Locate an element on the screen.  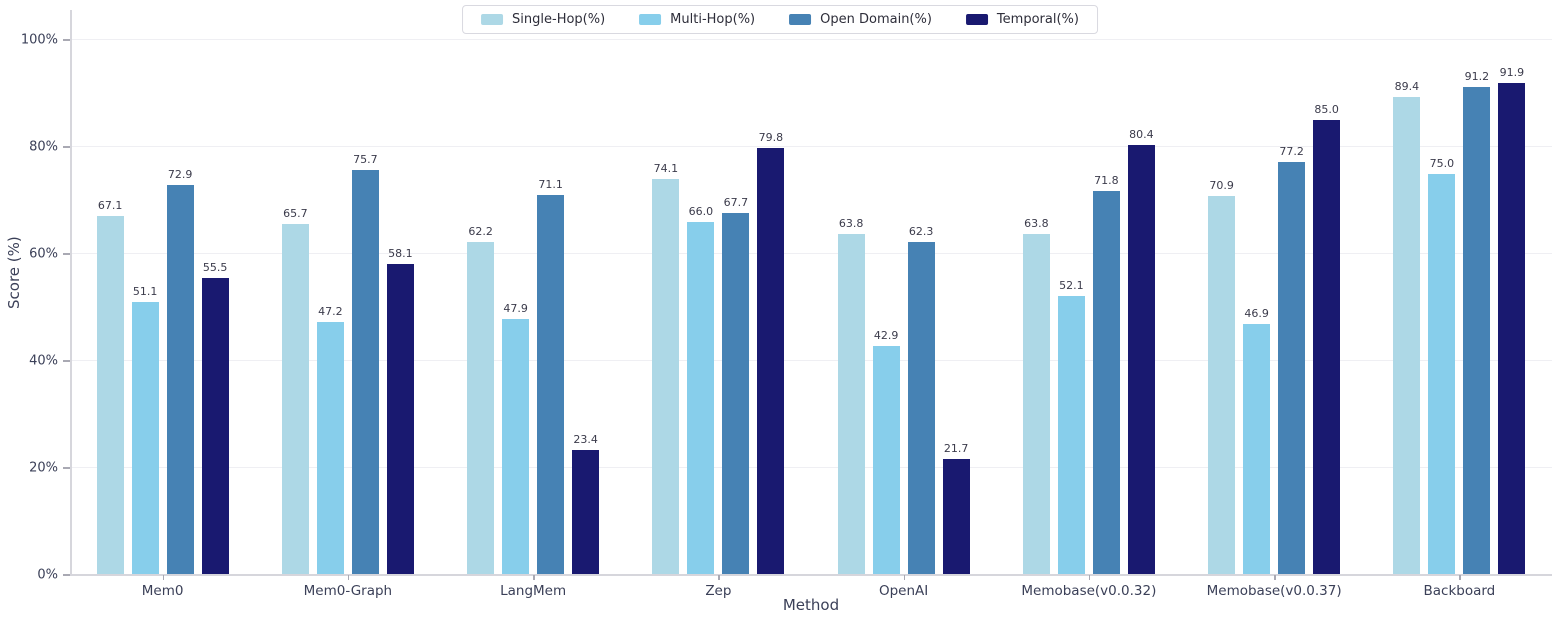
x-tick-label-zep: Zep is located at coordinates (718, 587).